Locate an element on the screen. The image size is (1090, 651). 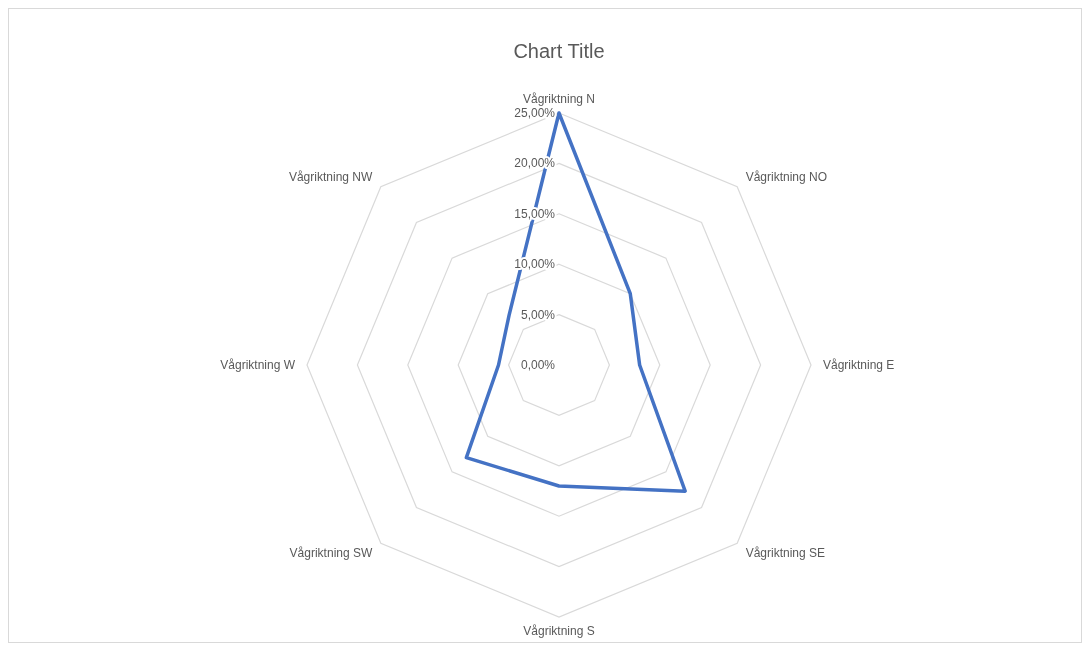
chart-title: Chart Title is located at coordinates (559, 51).